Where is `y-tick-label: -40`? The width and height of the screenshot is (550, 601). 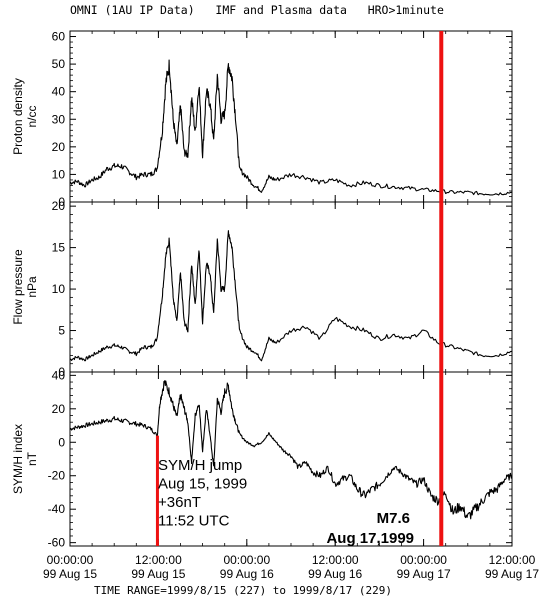
y-tick-label: -40 is located at coordinates (57, 509).